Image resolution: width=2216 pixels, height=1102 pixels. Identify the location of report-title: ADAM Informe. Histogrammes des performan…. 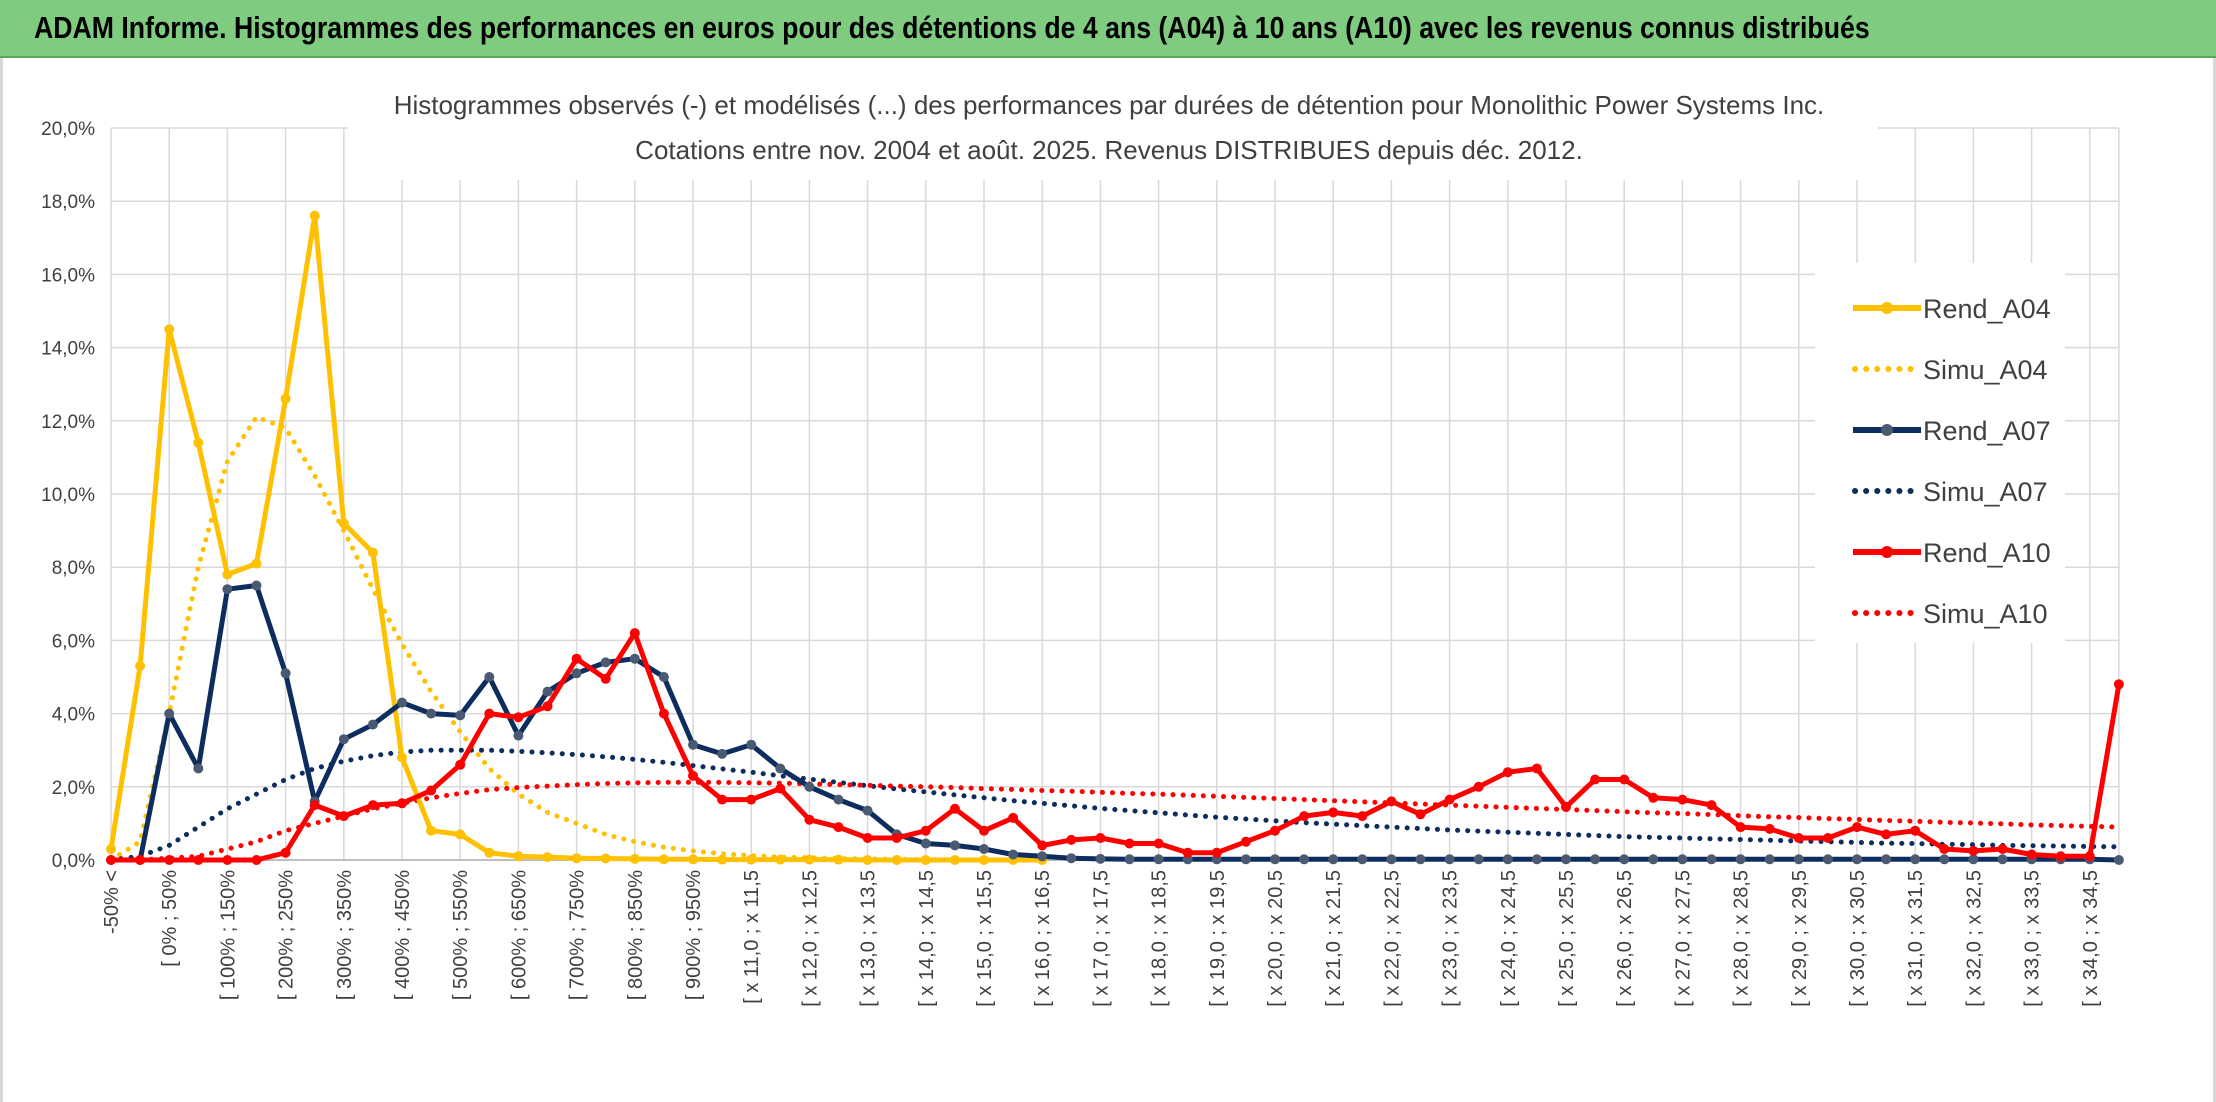
(952, 27).